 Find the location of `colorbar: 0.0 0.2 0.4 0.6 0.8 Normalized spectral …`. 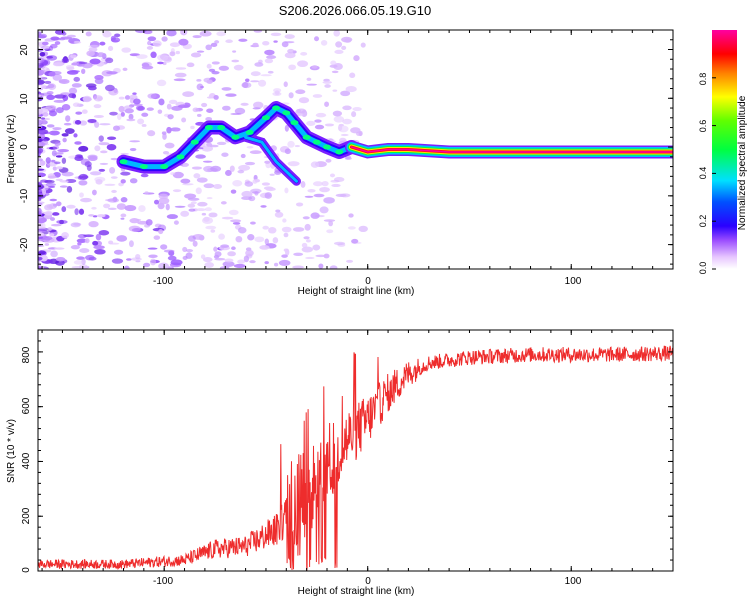

colorbar: 0.0 0.2 0.4 0.6 0.8 Normalized spectral … is located at coordinates (723, 152).